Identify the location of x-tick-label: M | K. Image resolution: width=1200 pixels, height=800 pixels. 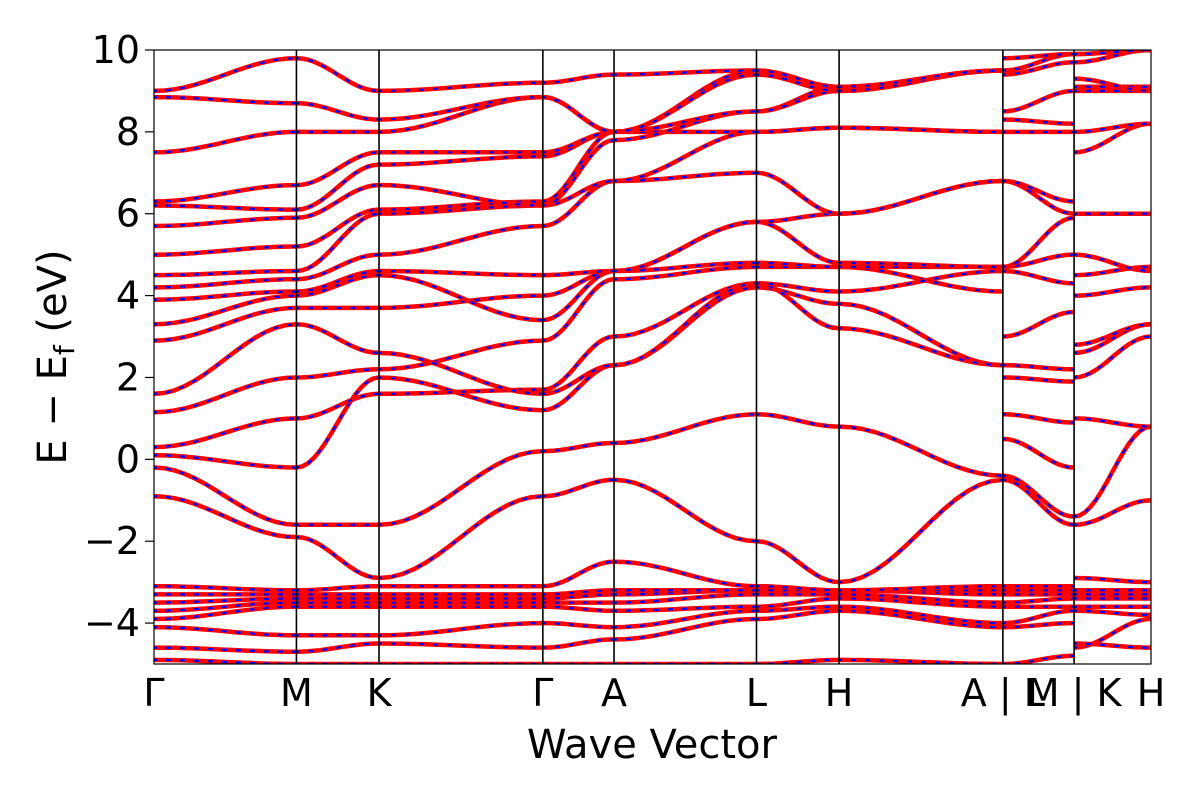
(1075, 693).